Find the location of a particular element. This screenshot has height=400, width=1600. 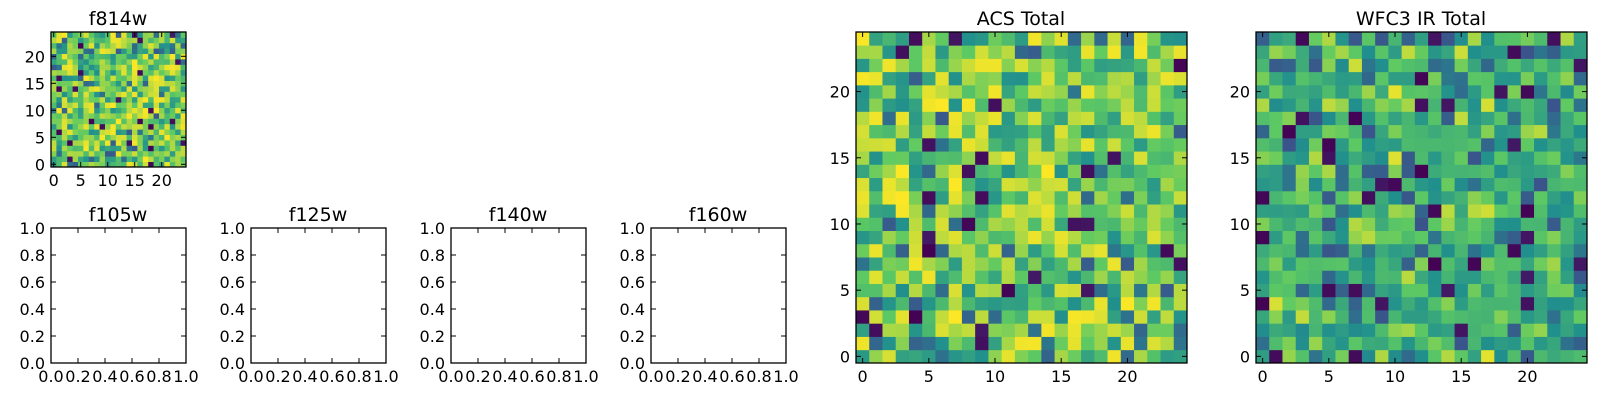

axes-frame is located at coordinates (318, 295).